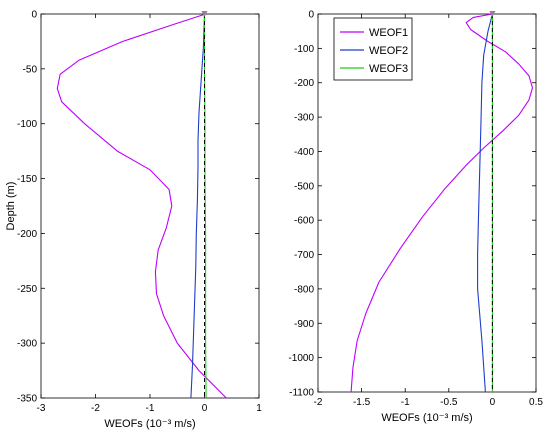  What do you see at coordinates (204, 14) in the screenshot?
I see `panel1-top-marker` at bounding box center [204, 14].